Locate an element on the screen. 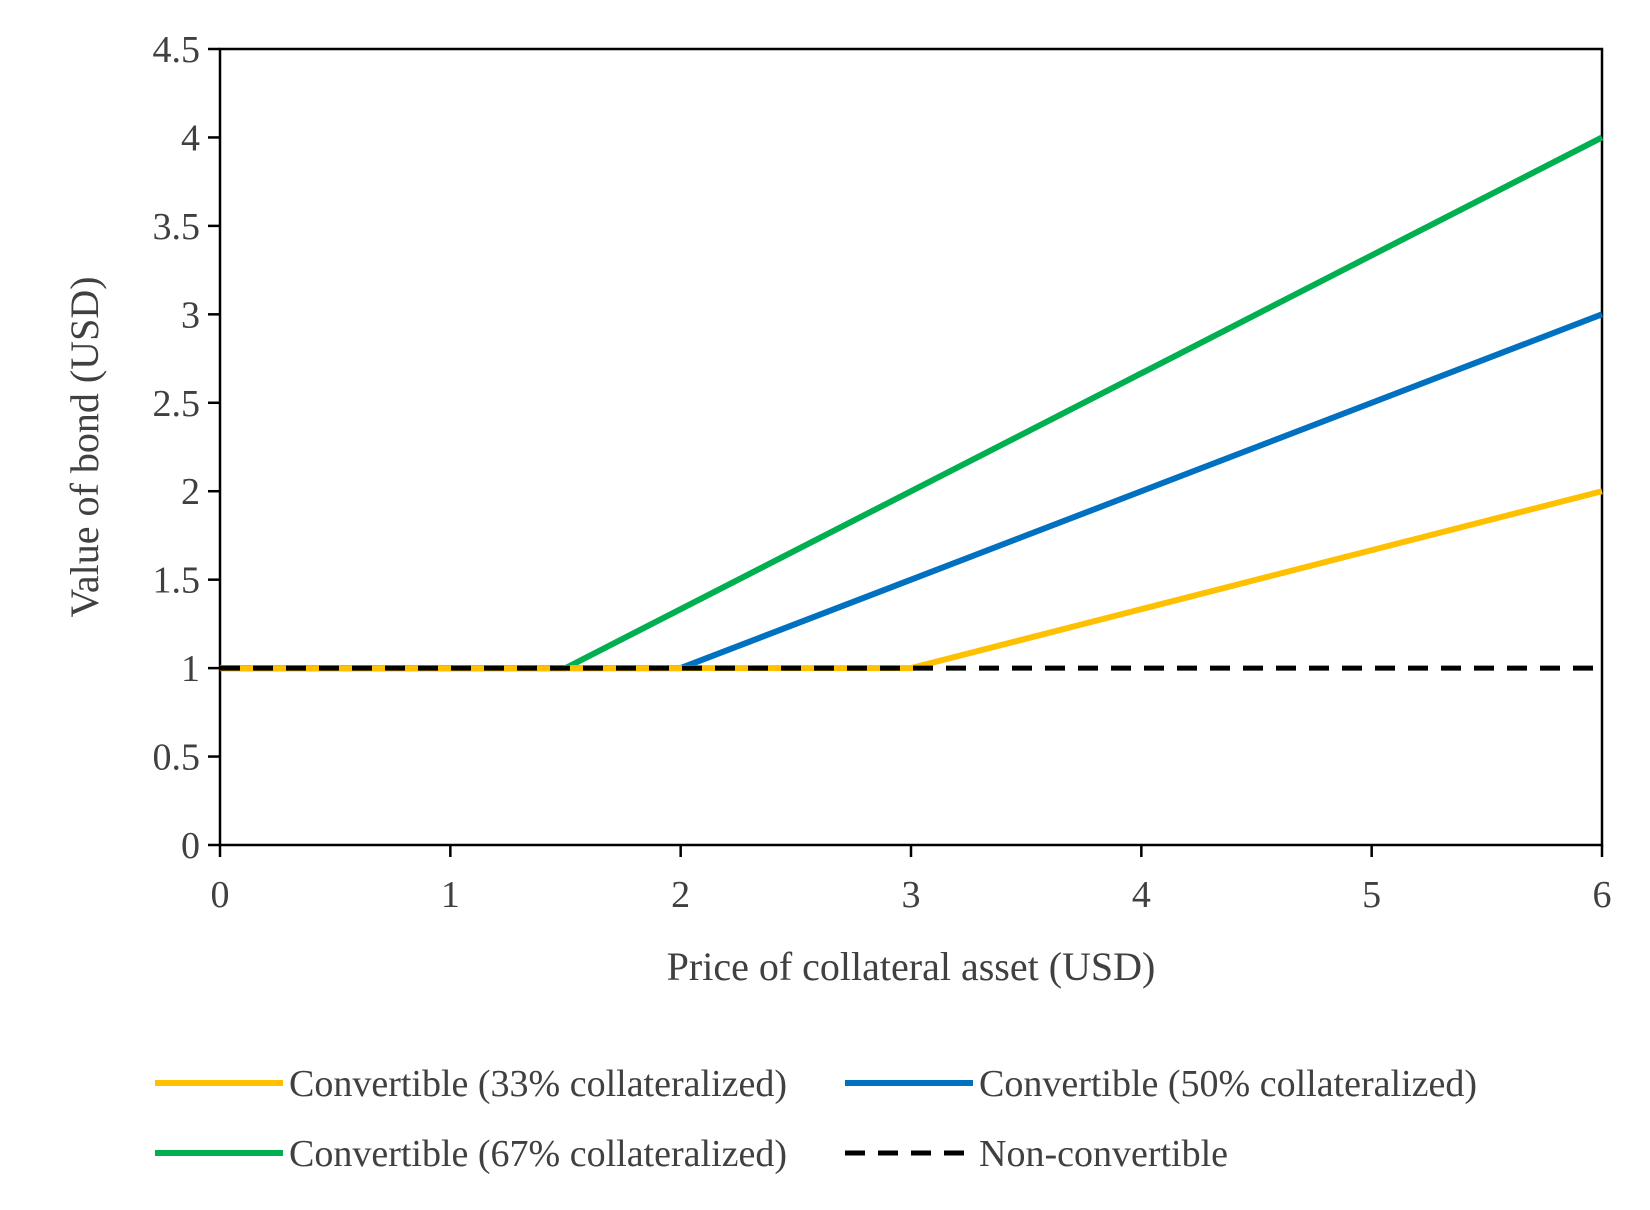 The image size is (1650, 1210). x-tick-label: 1 is located at coordinates (450, 895).